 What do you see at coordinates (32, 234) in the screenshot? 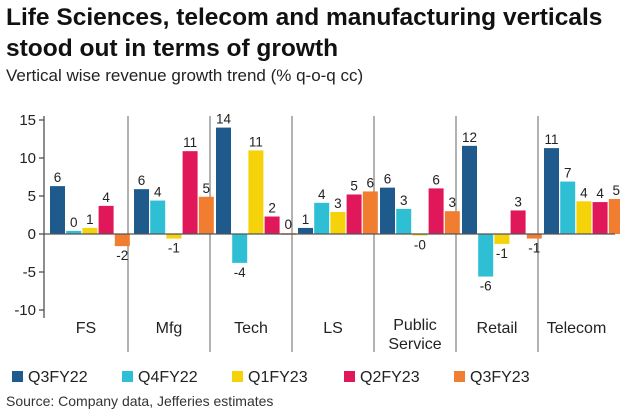
I see `y-tick-label: 0` at bounding box center [32, 234].